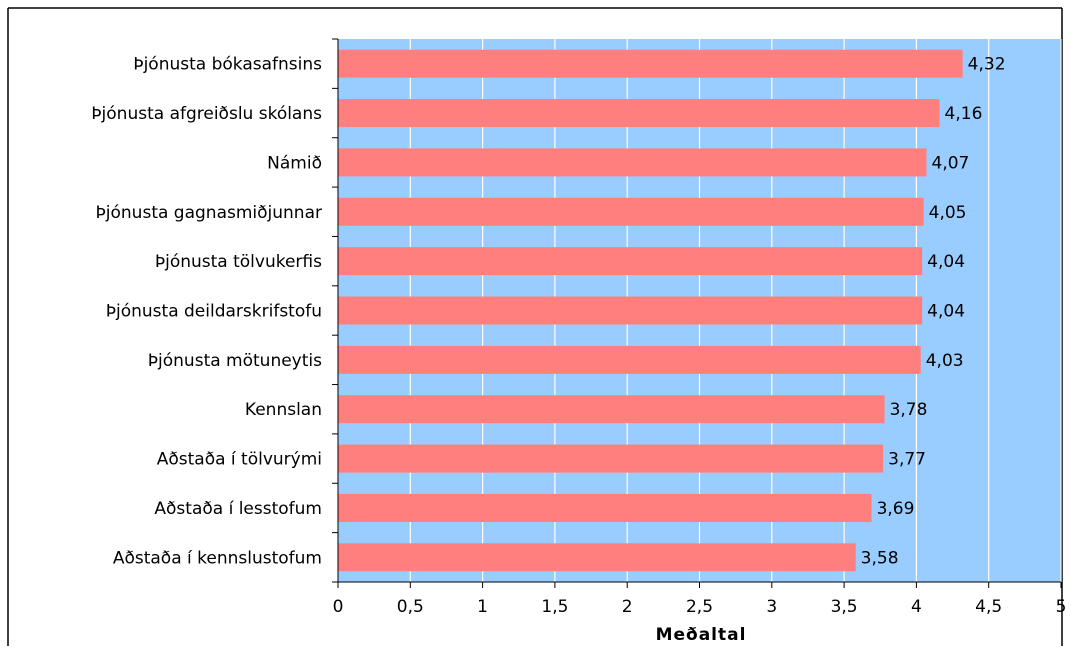 The image size is (1071, 650). Describe the element at coordinates (554, 607) in the screenshot. I see `x-tick-label: 1,5` at that location.